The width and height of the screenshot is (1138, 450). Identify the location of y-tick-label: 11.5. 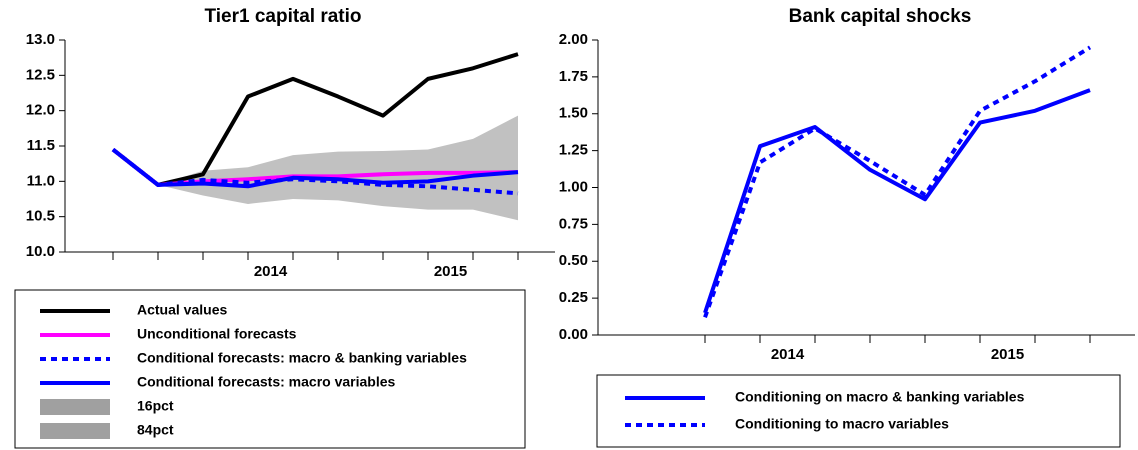
(41, 145).